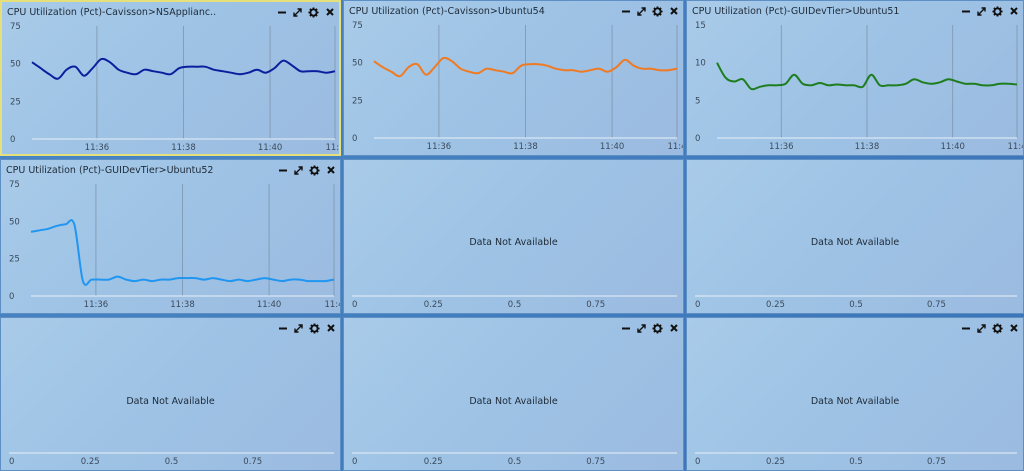 Image resolution: width=1024 pixels, height=471 pixels. Describe the element at coordinates (513, 236) in the screenshot. I see `panel-empty-5: Data Not Available 0 0.25 0.5 0.75` at that location.